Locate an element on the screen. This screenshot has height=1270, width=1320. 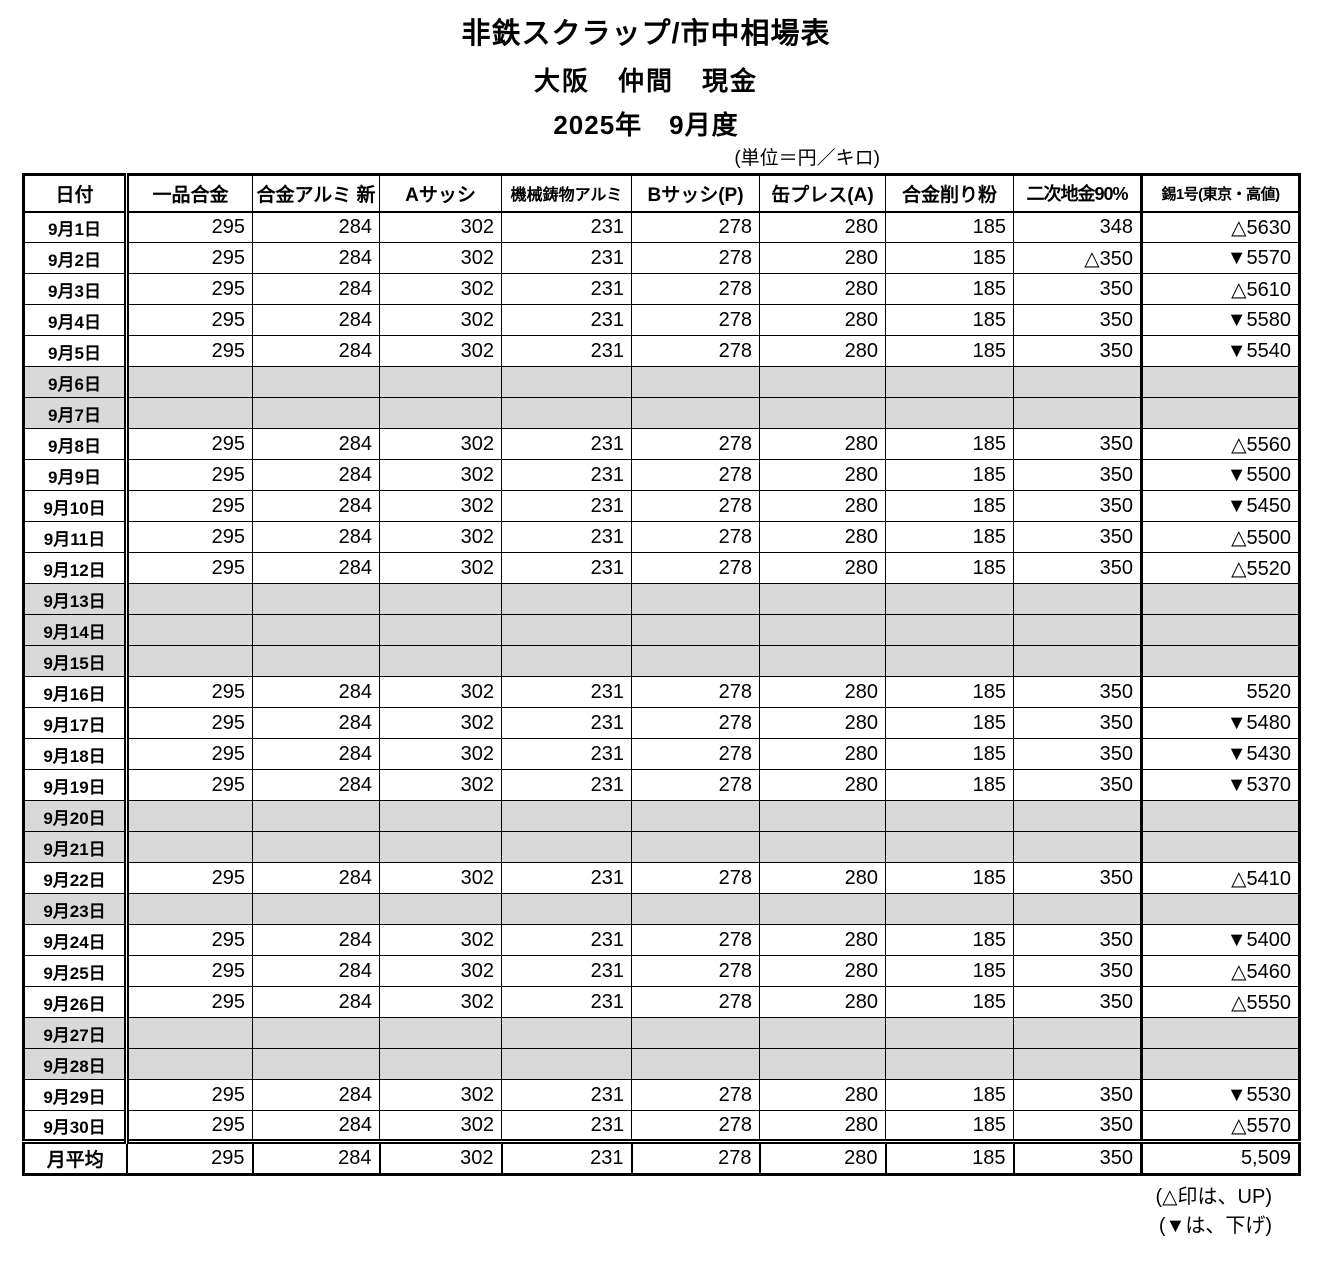
value-cell: △5610 is located at coordinates (1220, 289).